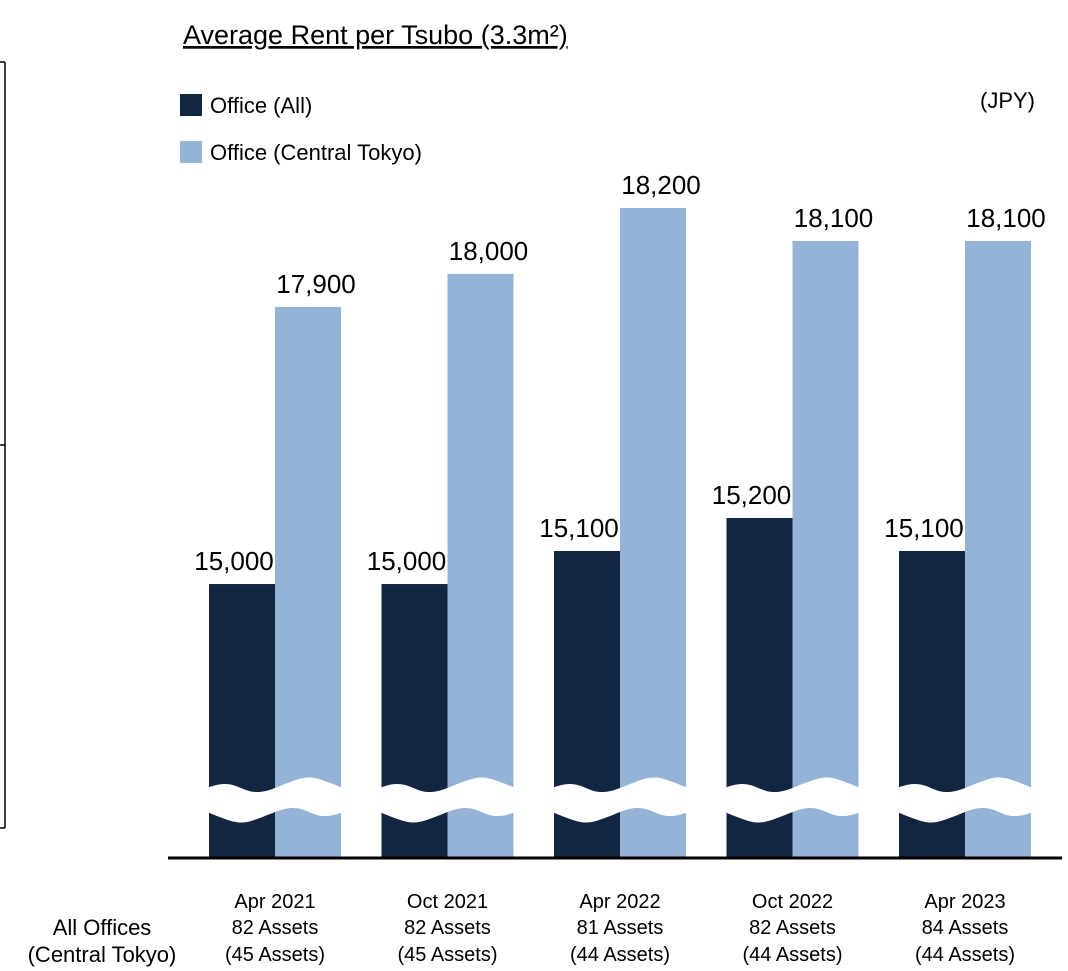 The image size is (1068, 971). Describe the element at coordinates (489, 251) in the screenshot. I see `data-label: 18,000` at that location.